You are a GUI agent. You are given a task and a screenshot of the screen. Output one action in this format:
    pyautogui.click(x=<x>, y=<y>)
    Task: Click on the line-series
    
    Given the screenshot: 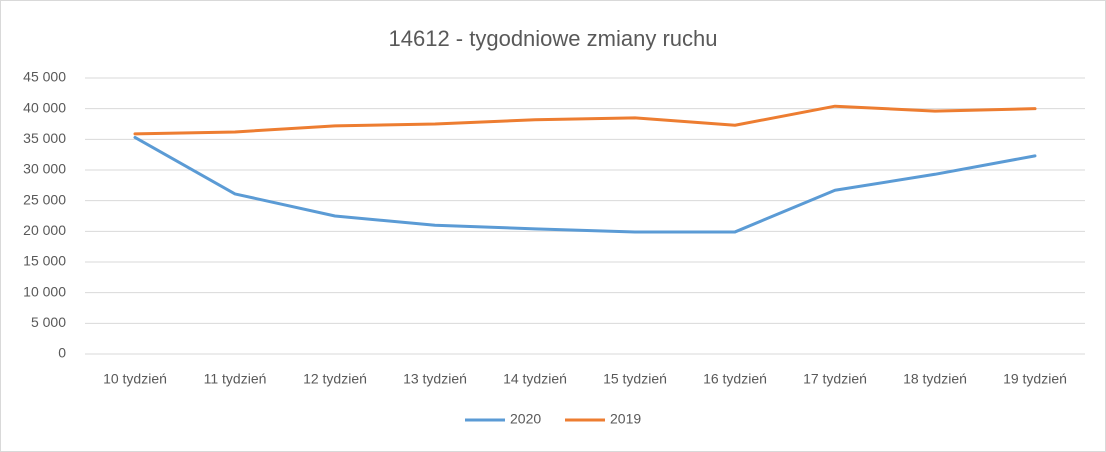 What is the action you would take?
    pyautogui.click(x=585, y=120)
    